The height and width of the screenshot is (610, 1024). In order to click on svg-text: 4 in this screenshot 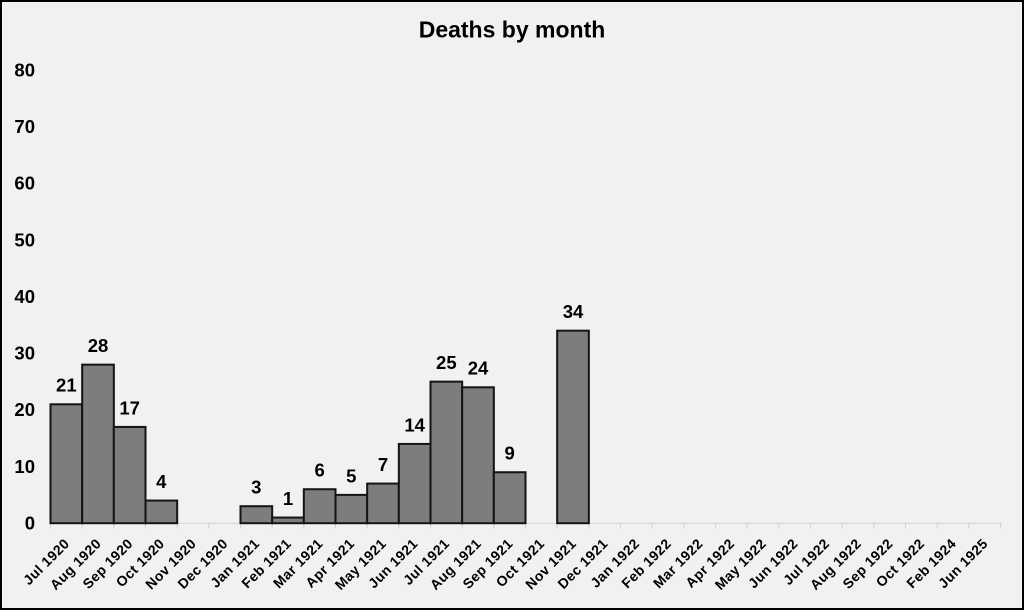, I will do `click(161, 481)`.